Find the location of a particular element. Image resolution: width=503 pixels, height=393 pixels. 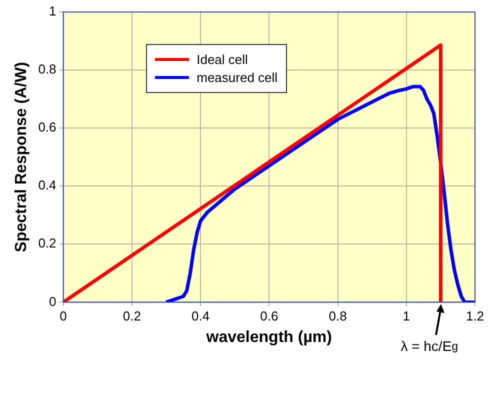

y-tick-label: 0.2 is located at coordinates (47, 243).